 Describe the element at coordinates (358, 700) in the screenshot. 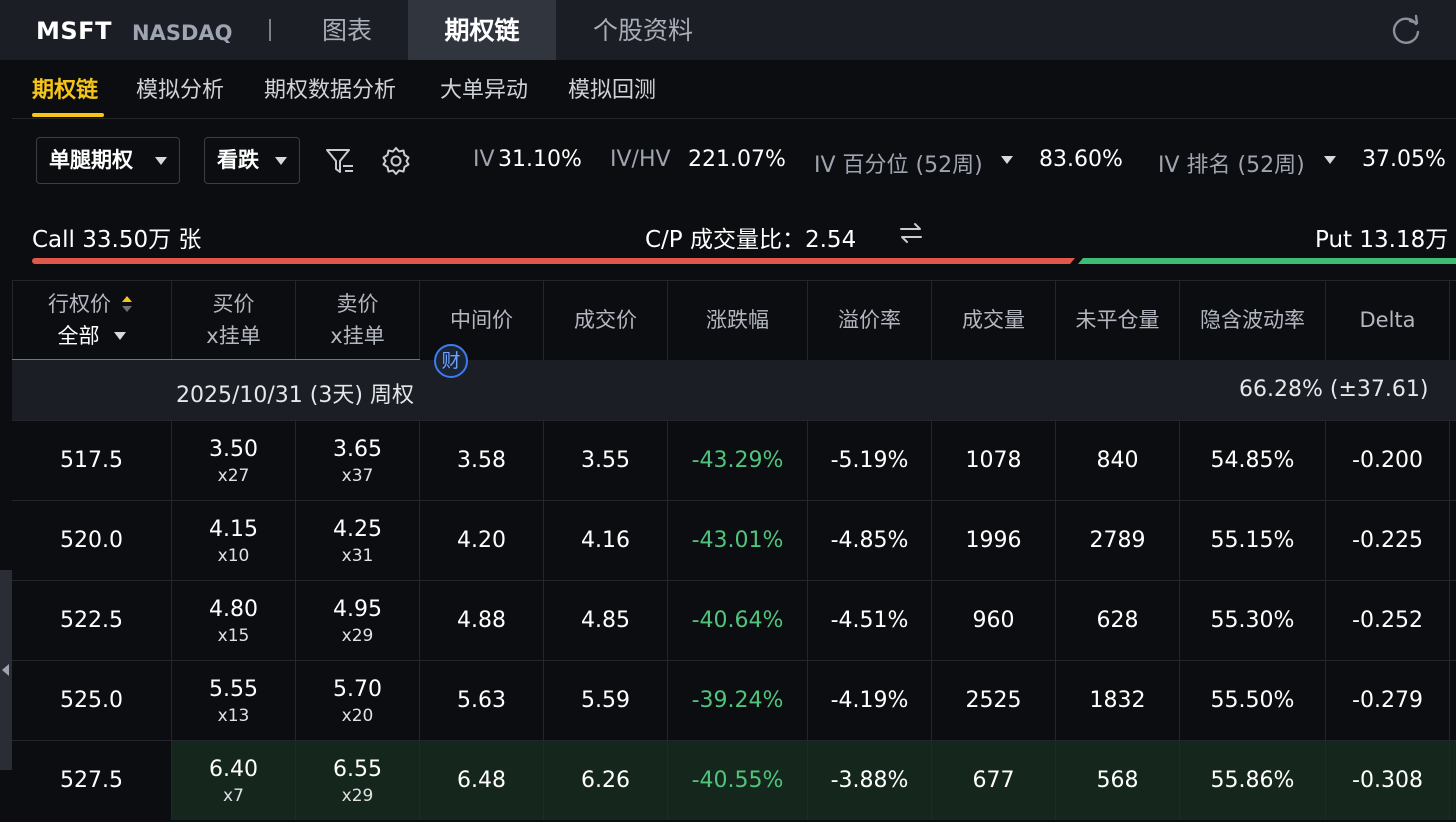

I see `ask-cell: 5.70 x20` at that location.